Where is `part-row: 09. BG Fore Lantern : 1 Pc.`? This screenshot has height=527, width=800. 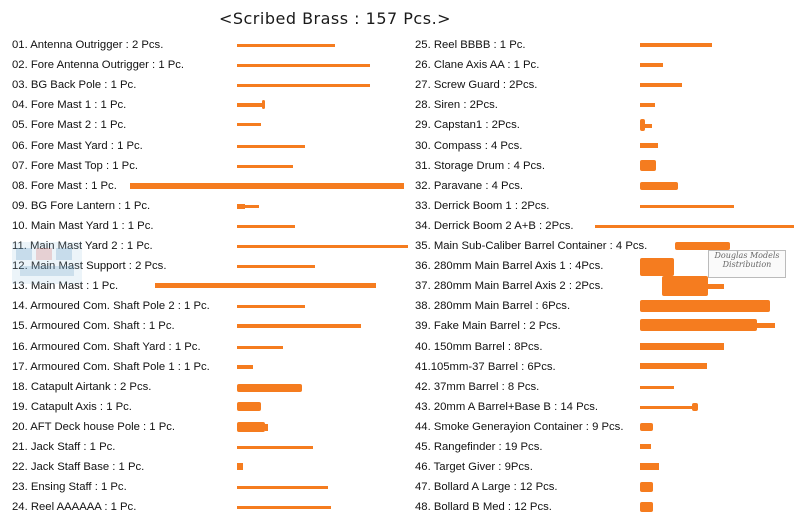
part-row: 09. BG Fore Lantern : 1 Pc. is located at coordinates (135, 206).